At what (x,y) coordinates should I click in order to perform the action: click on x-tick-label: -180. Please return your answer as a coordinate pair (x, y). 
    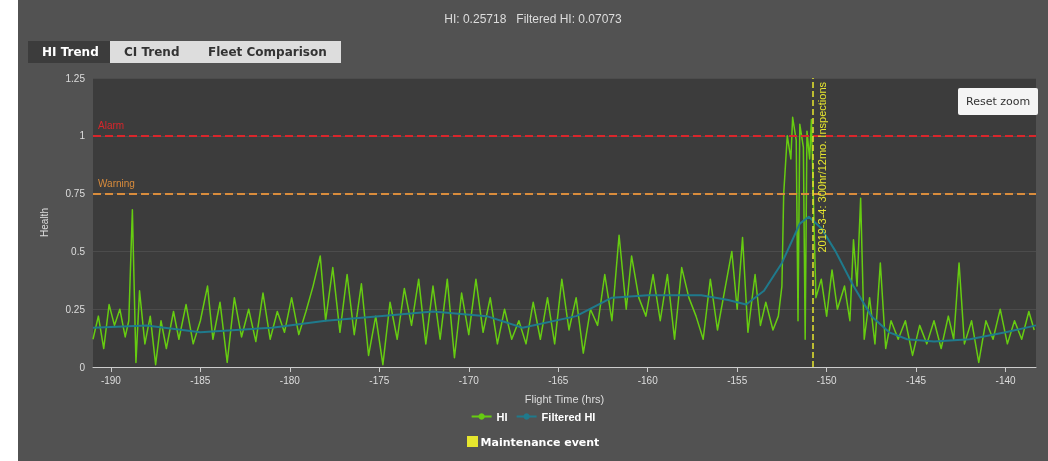
    Looking at the image, I should click on (290, 380).